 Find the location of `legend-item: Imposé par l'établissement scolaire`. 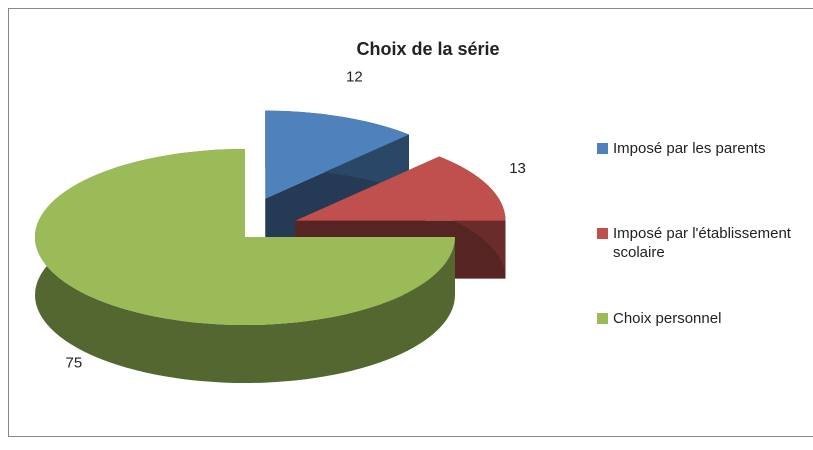

legend-item: Imposé par l'établissement scolaire is located at coordinates (694, 243).